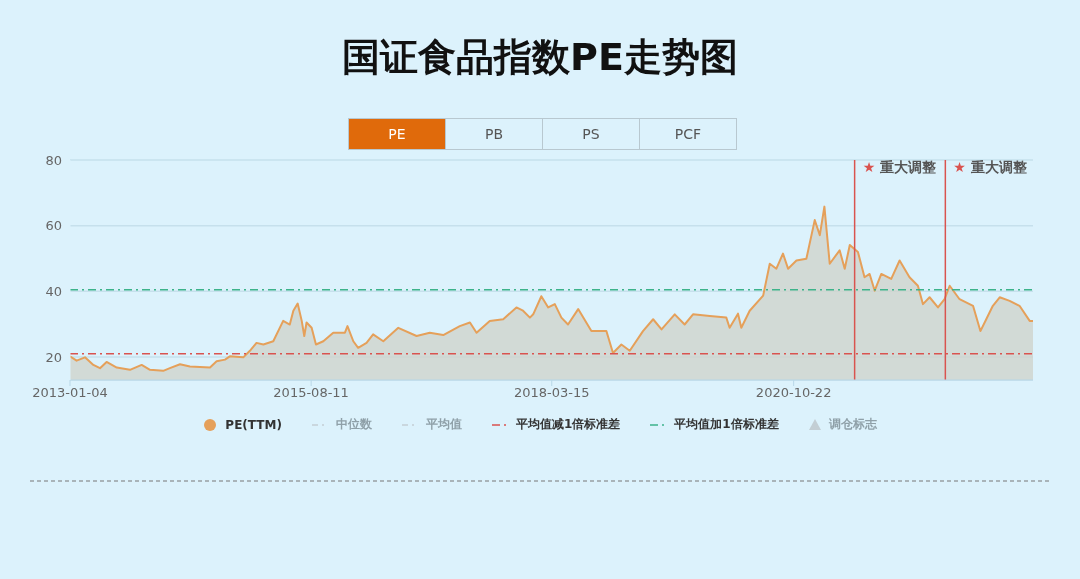 Image resolution: width=1080 pixels, height=579 pixels. I want to click on chart-title: 国证食品指数PE走势图, so click(540, 57).